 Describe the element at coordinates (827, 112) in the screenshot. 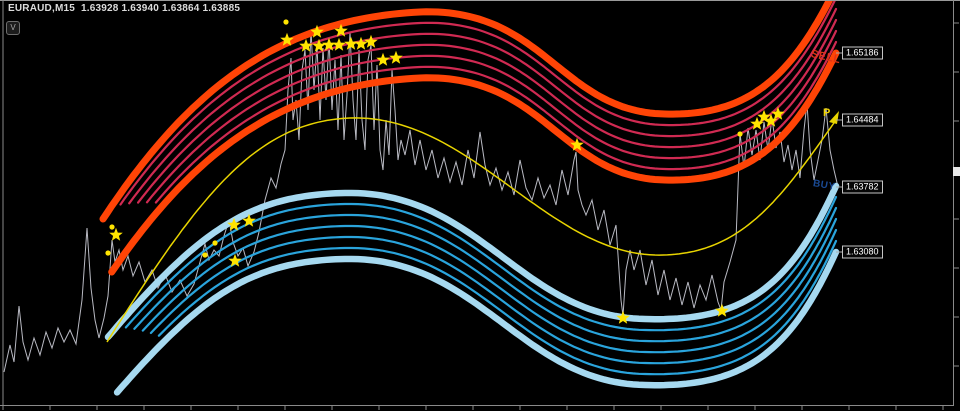

I see `pivot-label: P` at that location.